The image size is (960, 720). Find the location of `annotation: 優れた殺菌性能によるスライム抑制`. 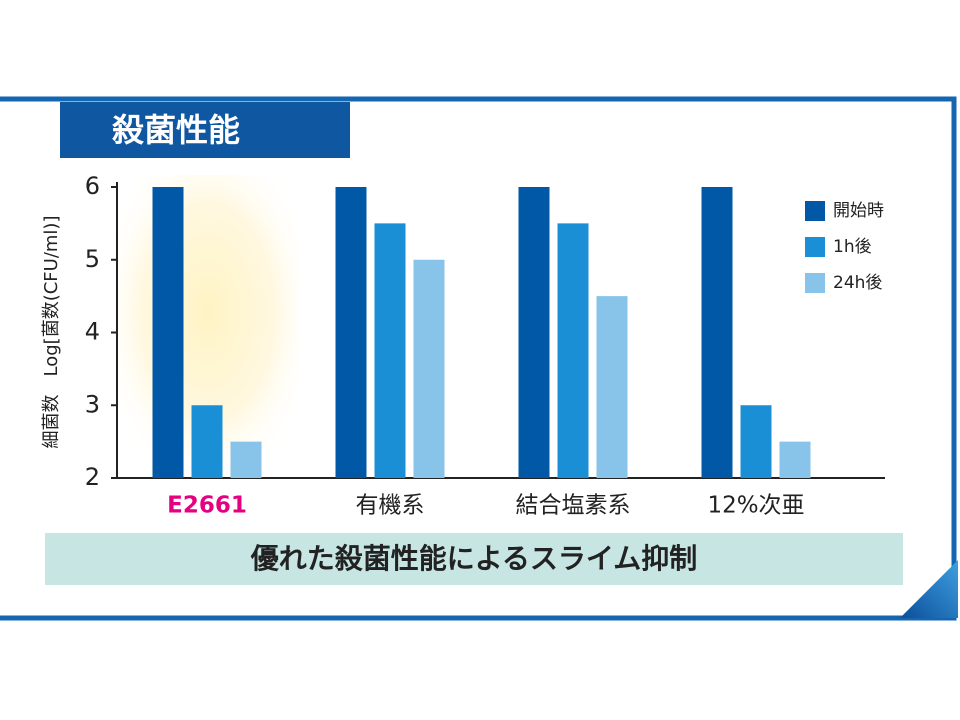

annotation: 優れた殺菌性能によるスライム抑制 is located at coordinates (474, 558).